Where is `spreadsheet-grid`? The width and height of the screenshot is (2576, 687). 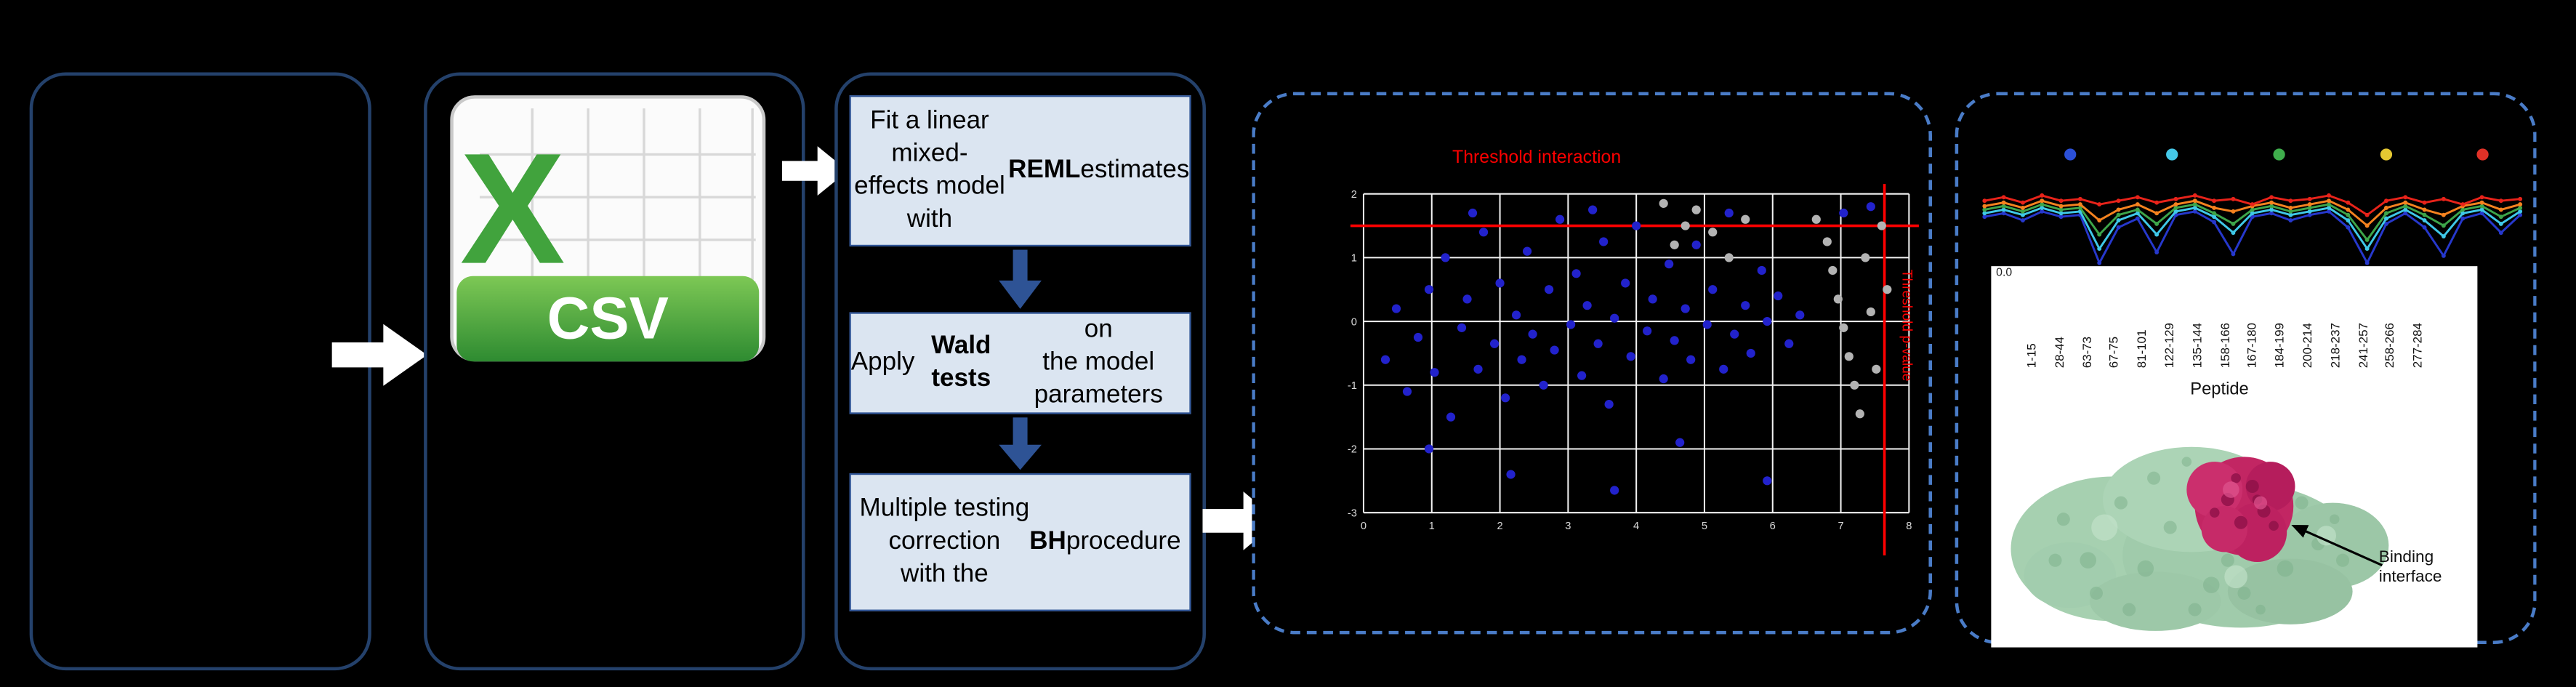 spreadsheet-grid is located at coordinates (617, 197).